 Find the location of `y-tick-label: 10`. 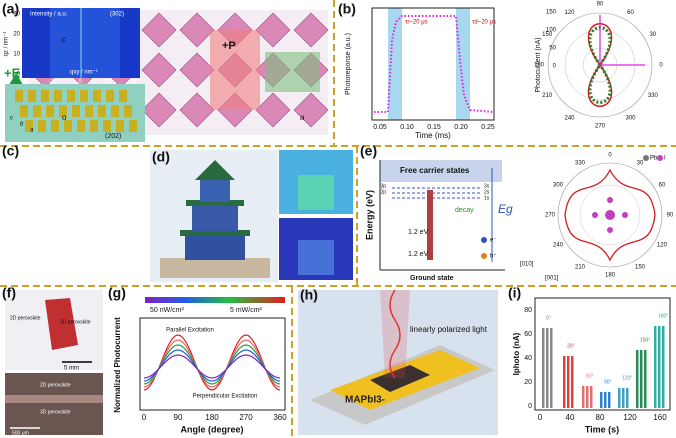

y-tick-label: 10 is located at coordinates (16, 55).